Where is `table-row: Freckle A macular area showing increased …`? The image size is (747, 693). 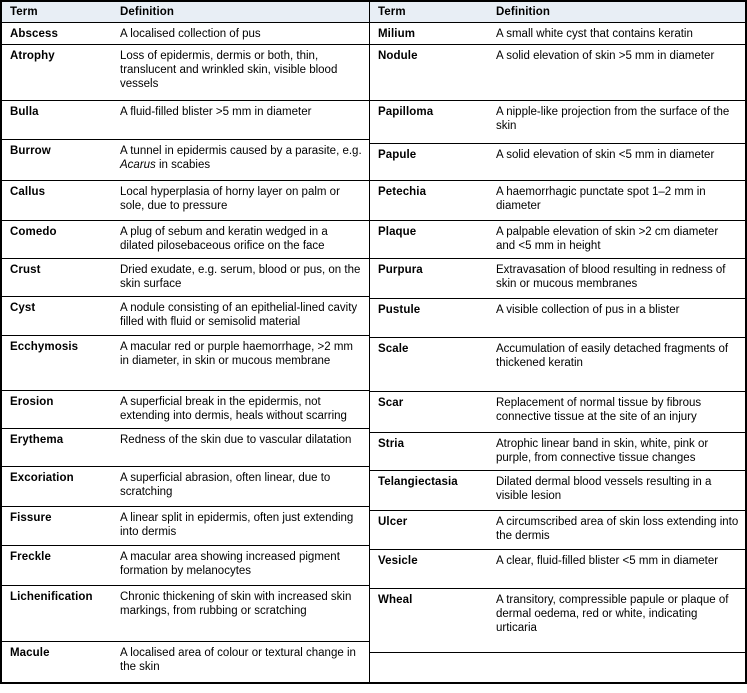
table-row: Freckle A macular area showing increased … is located at coordinates (185, 566).